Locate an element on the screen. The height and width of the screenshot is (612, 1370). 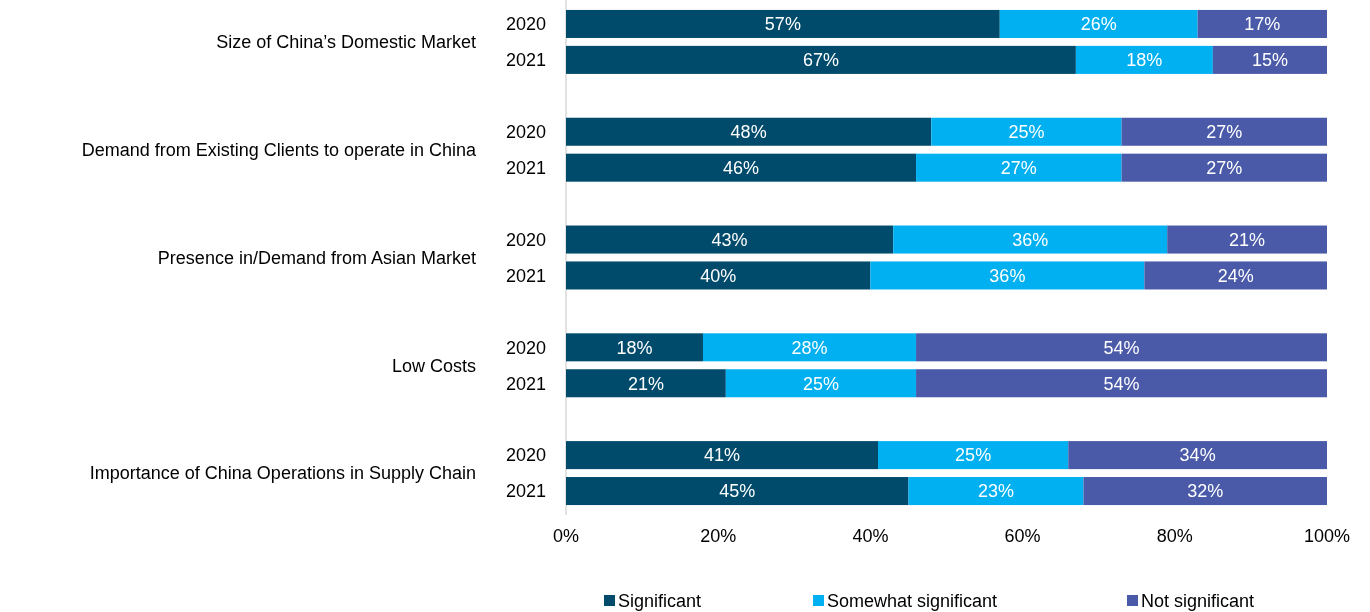
data-label: 28% is located at coordinates (809, 347).